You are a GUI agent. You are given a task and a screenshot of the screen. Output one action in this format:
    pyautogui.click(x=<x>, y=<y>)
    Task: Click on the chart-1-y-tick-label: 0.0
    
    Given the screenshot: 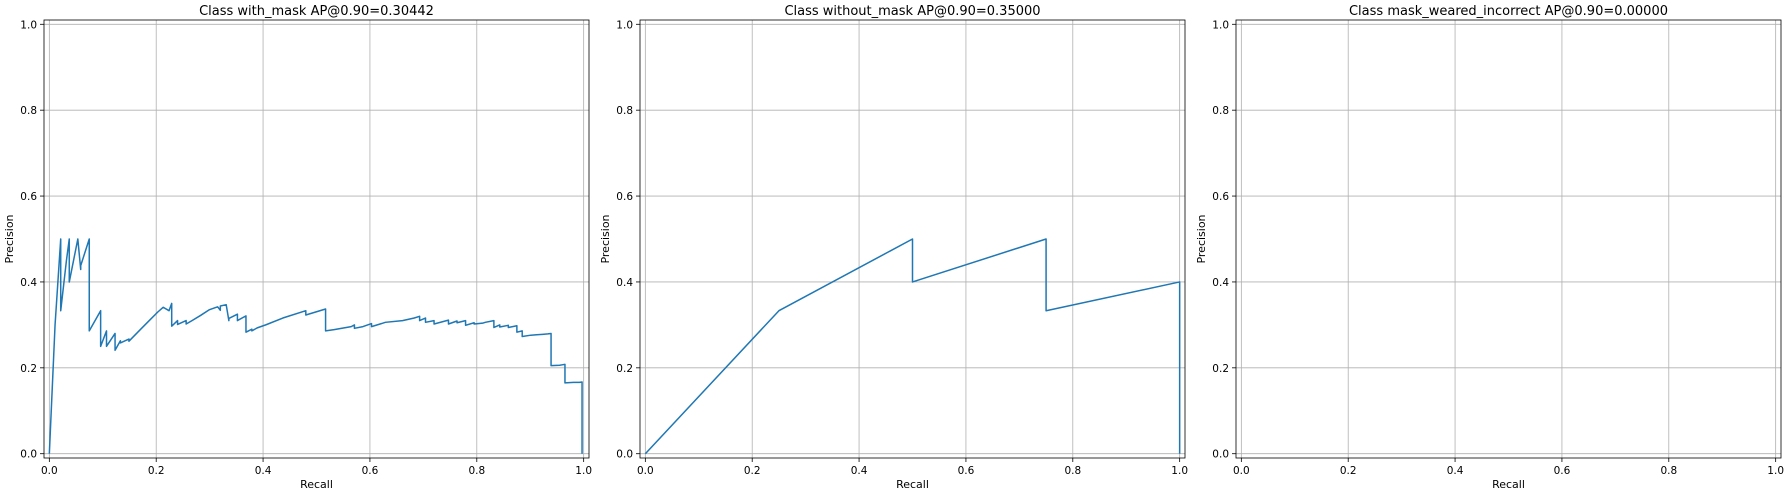 What is the action you would take?
    pyautogui.click(x=28, y=455)
    